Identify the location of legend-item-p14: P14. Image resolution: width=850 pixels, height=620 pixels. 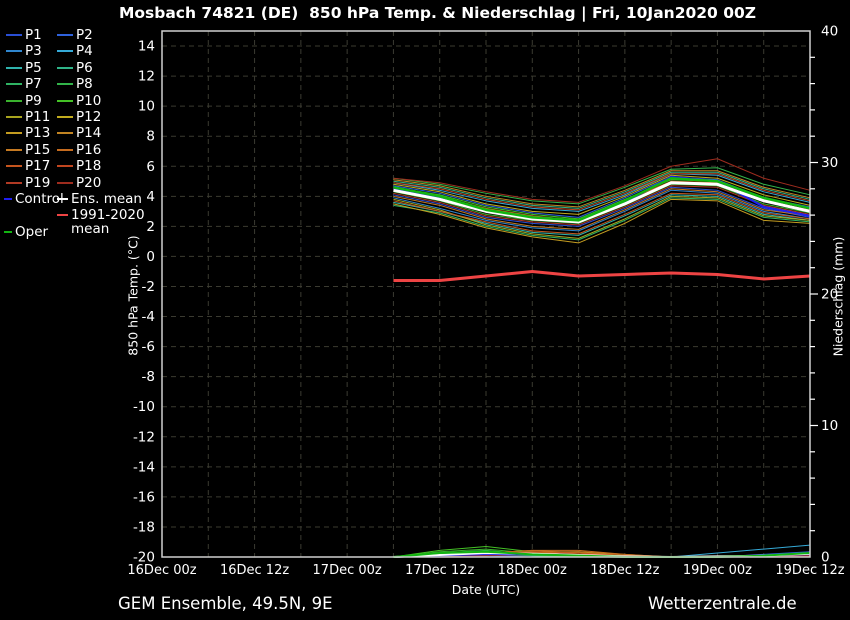
(79, 133).